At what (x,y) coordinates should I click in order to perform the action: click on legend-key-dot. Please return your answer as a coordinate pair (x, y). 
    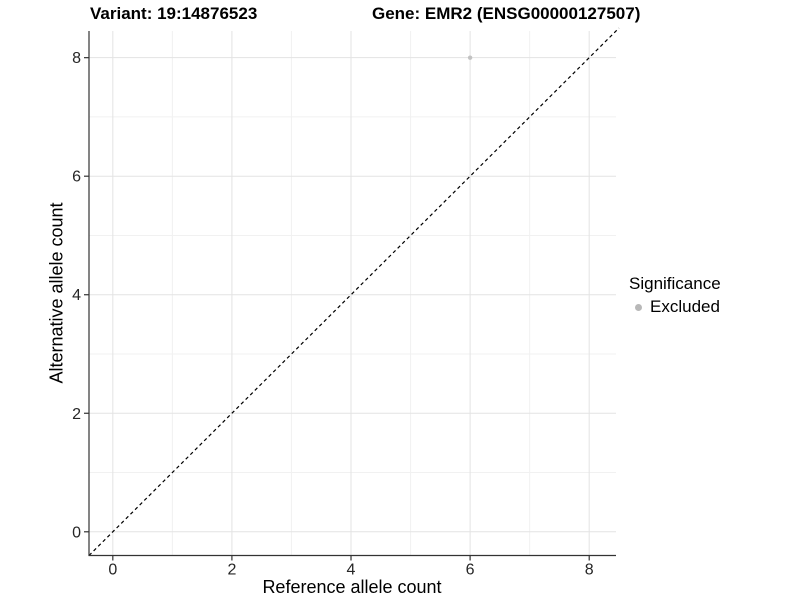
    Looking at the image, I should click on (638, 307).